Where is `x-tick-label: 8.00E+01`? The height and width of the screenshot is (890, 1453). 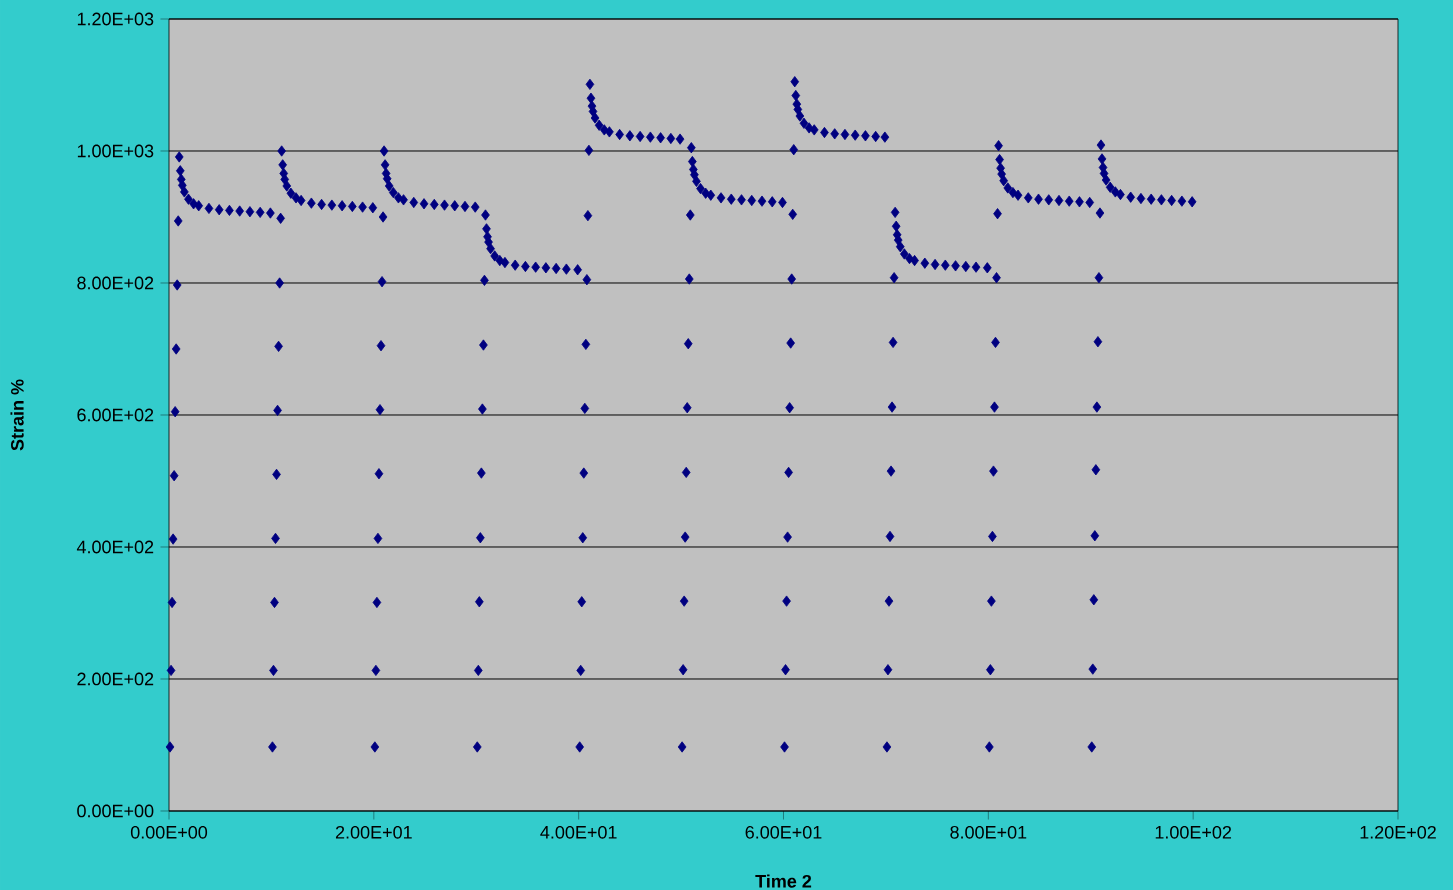 x-tick-label: 8.00E+01 is located at coordinates (988, 832).